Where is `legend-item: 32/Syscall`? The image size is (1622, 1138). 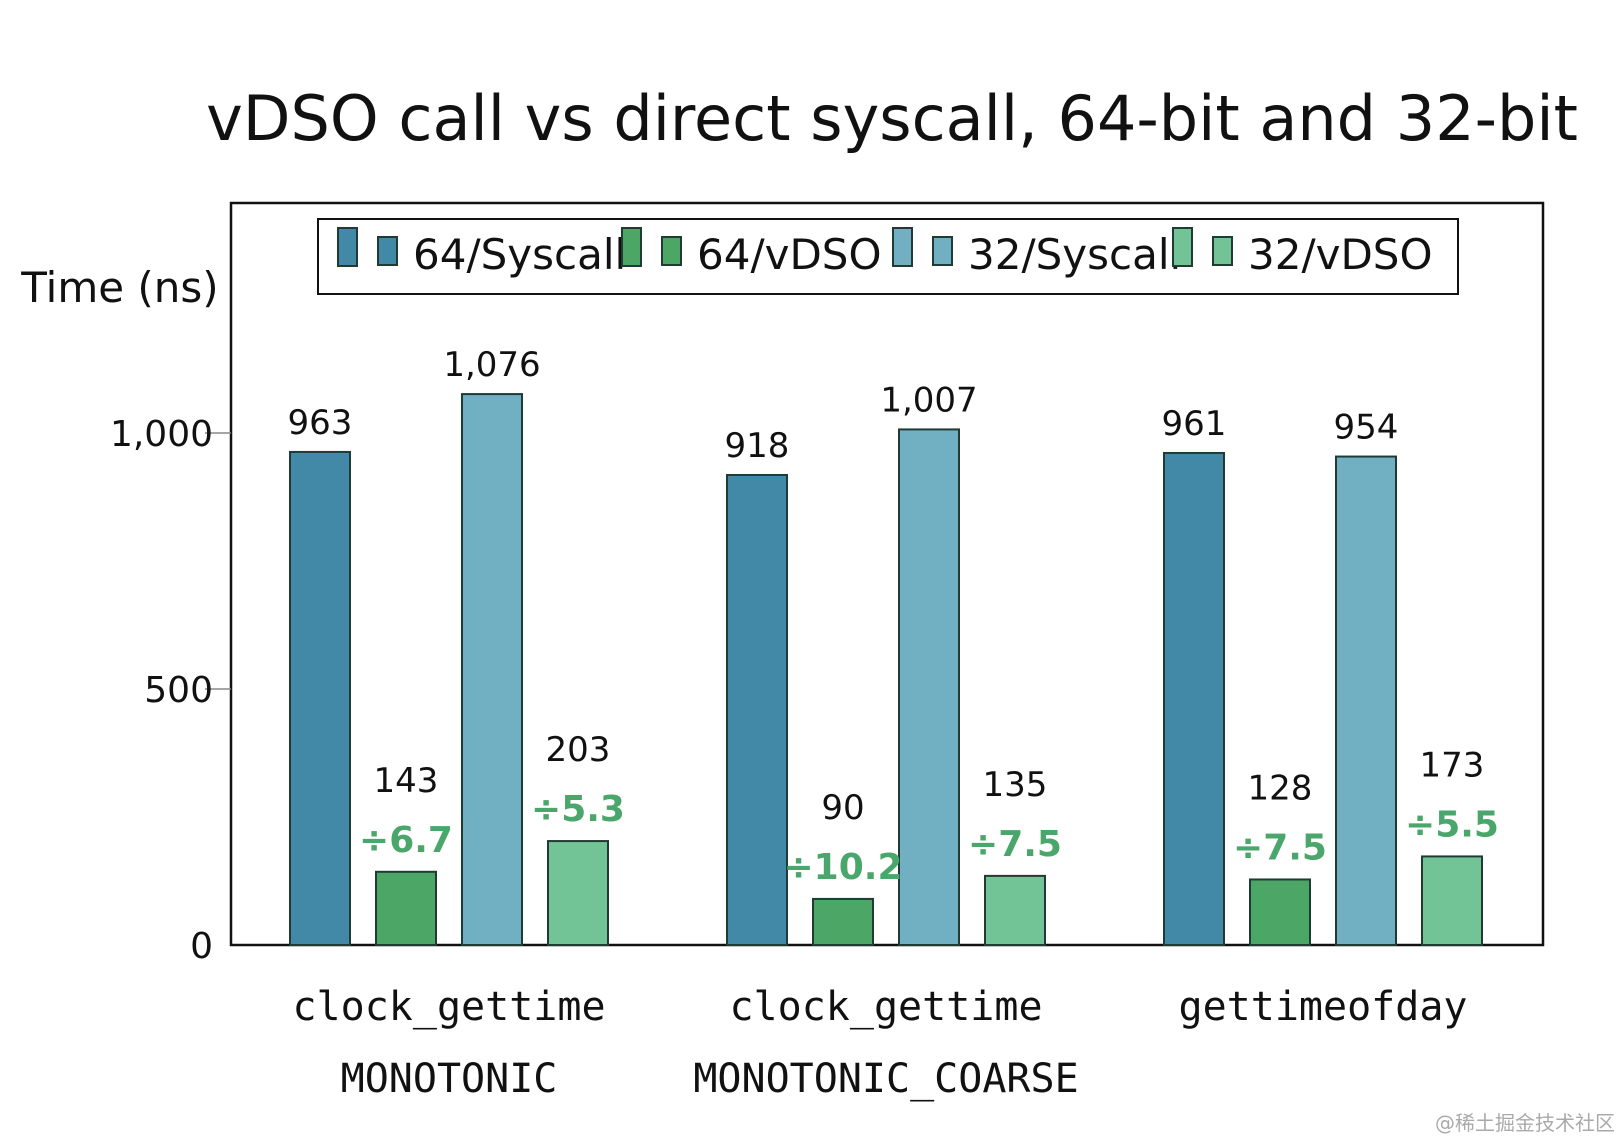
legend-item: 32/Syscall is located at coordinates (1036, 253).